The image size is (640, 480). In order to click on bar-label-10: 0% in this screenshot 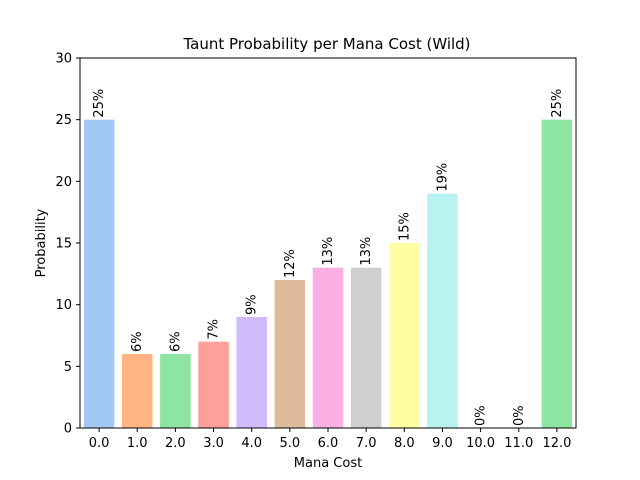, I will do `click(481, 415)`.